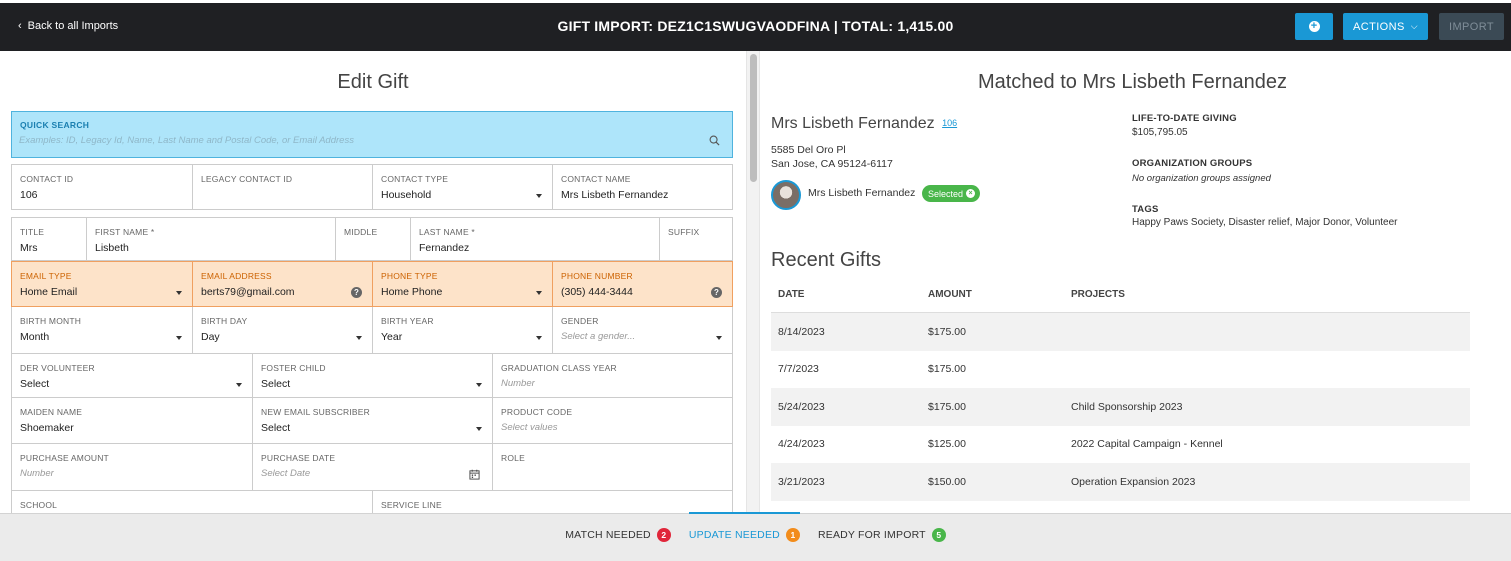 The width and height of the screenshot is (1511, 561). Describe the element at coordinates (744, 527) in the screenshot. I see `tab-update-needed: UPDATE NEEDED 1` at that location.